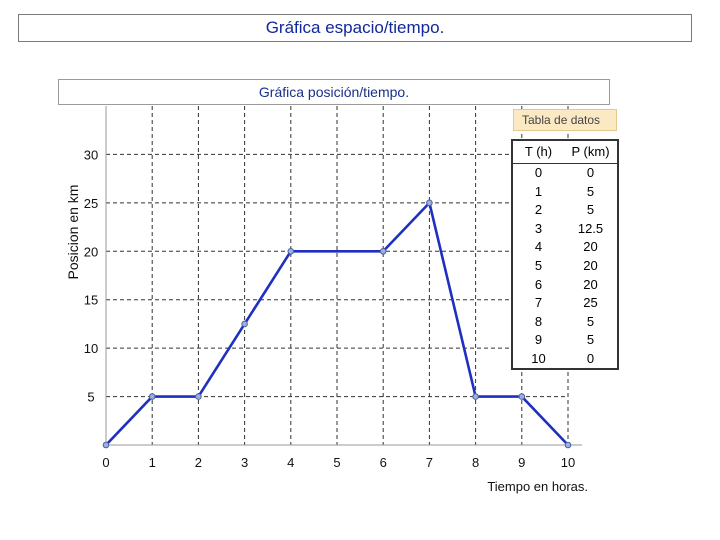  What do you see at coordinates (91, 154) in the screenshot?
I see `y-tick-label: 30` at bounding box center [91, 154].